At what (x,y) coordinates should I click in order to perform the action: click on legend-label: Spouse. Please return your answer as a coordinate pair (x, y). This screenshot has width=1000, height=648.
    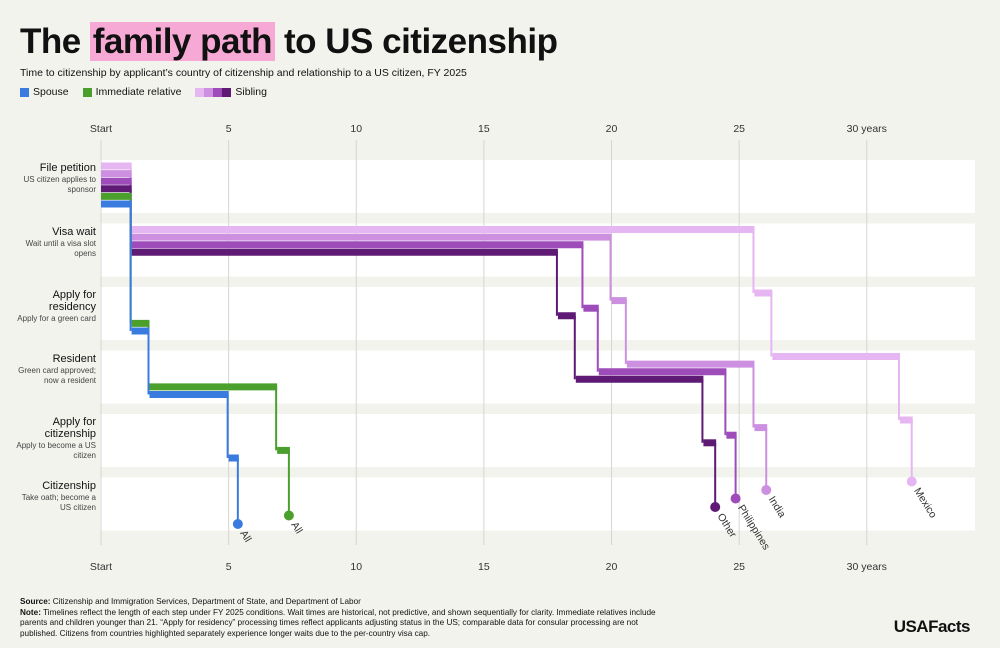
    Looking at the image, I should click on (51, 92).